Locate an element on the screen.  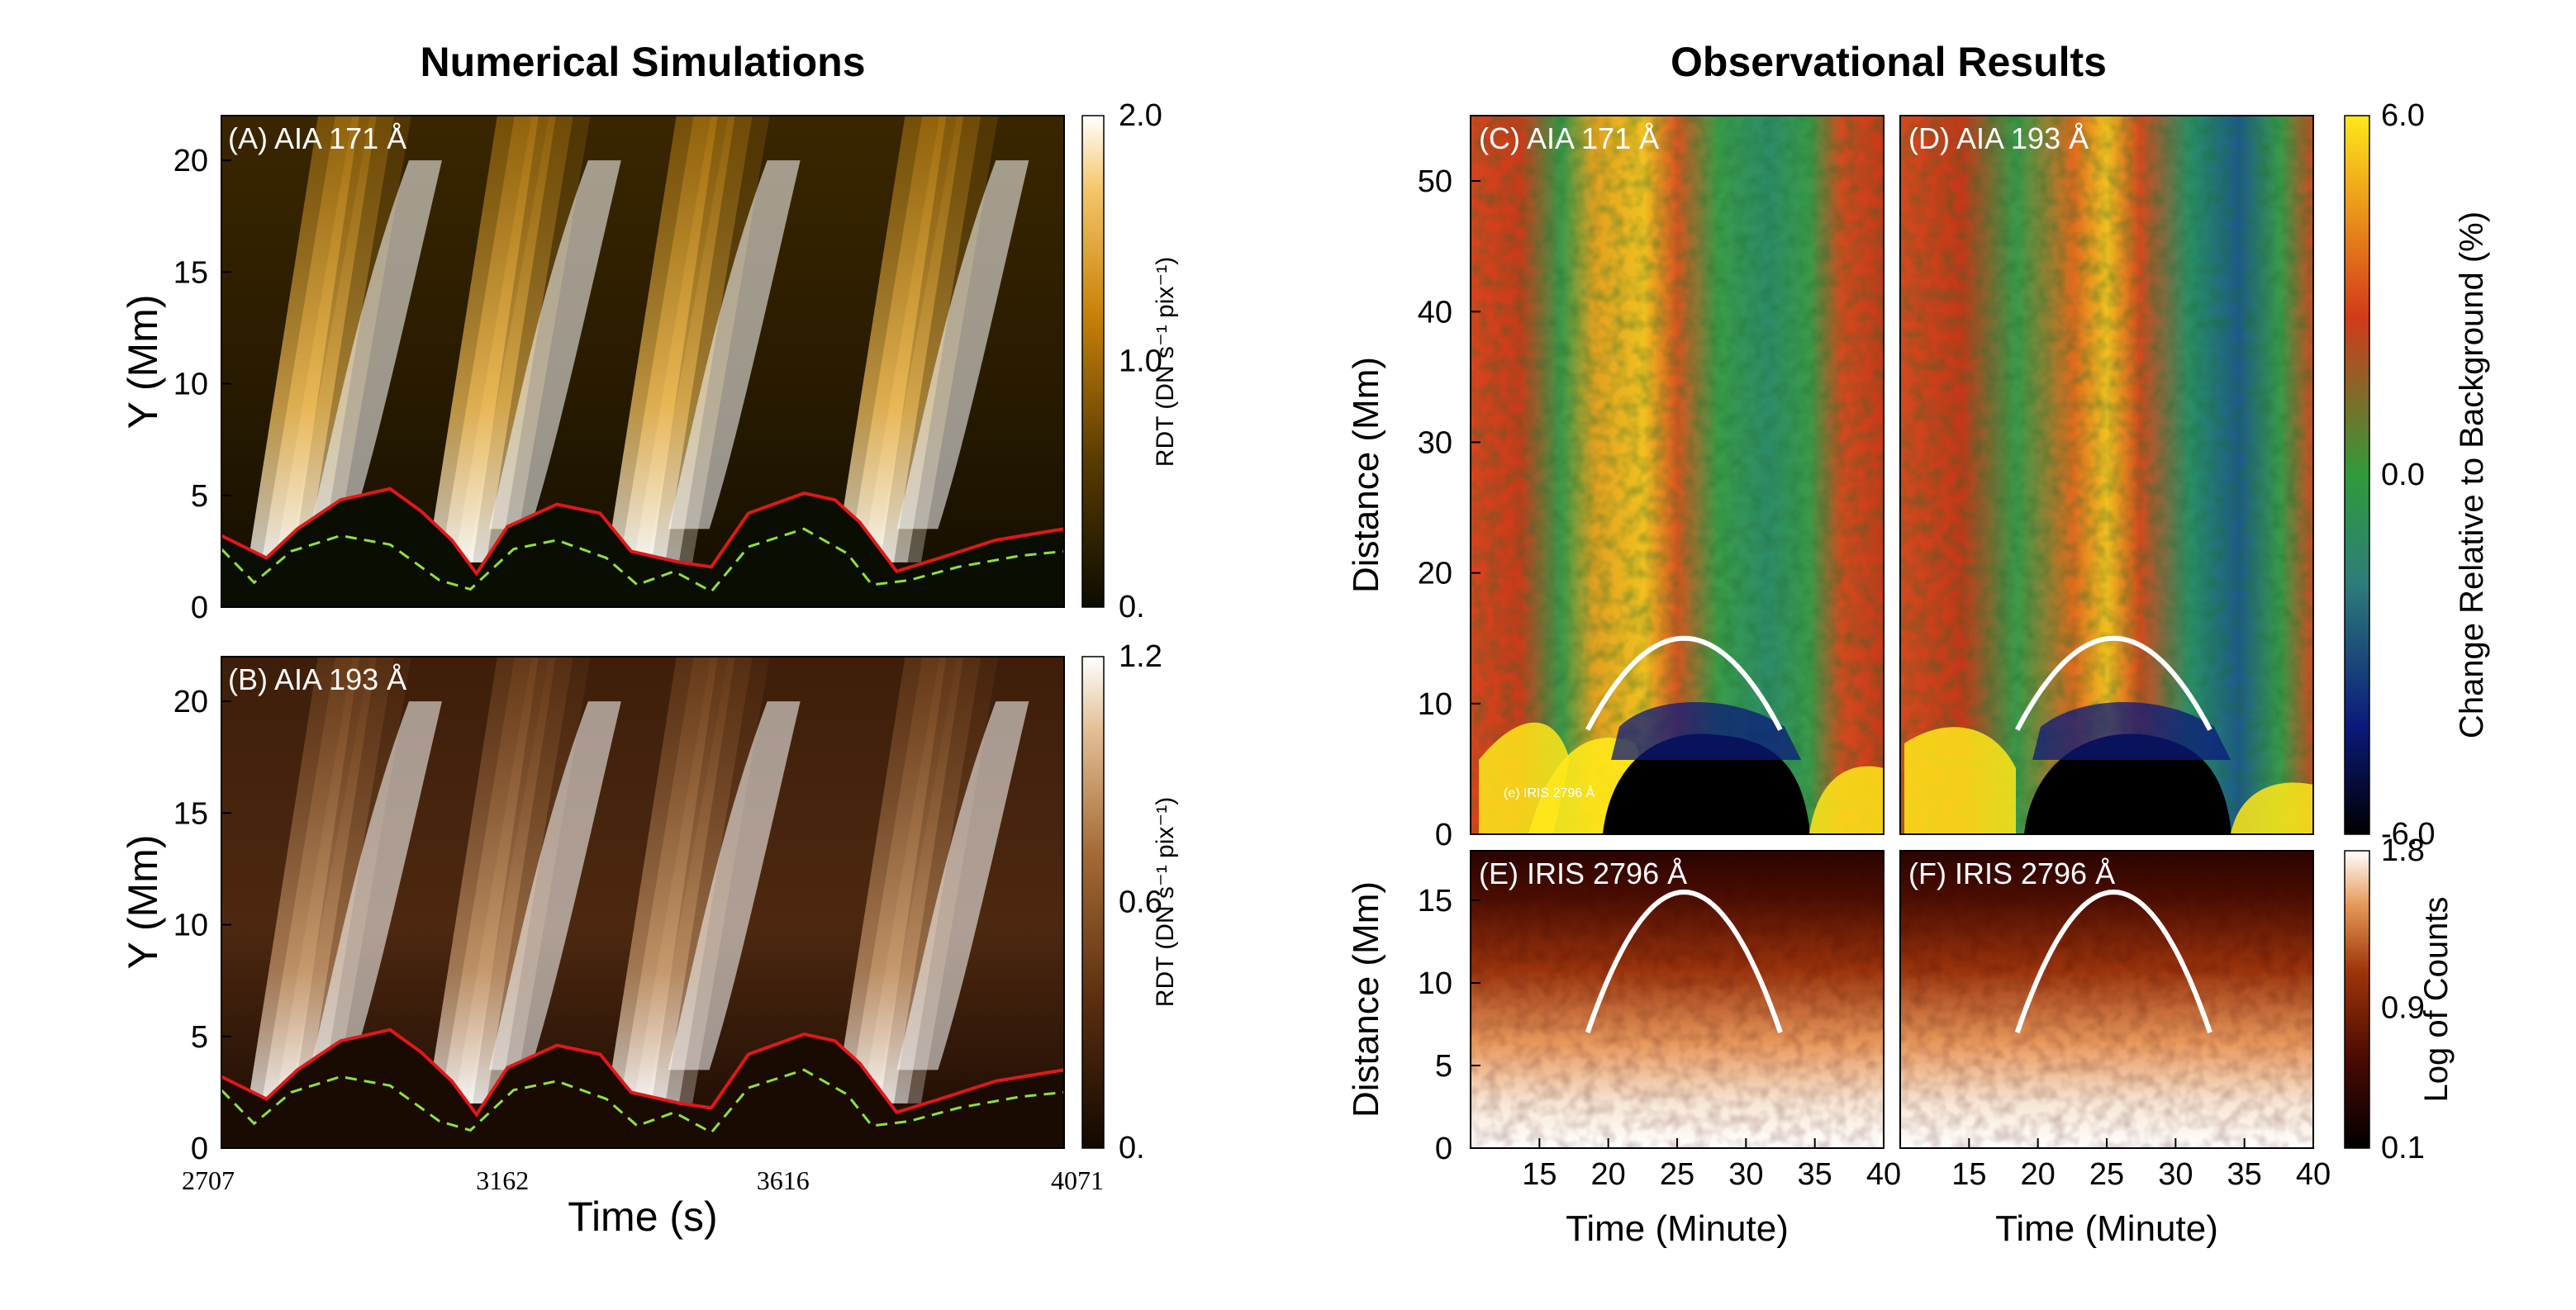
panel-f-x-ticks: 15 20 25 30 35 40 is located at coordinates (2141, 1165).